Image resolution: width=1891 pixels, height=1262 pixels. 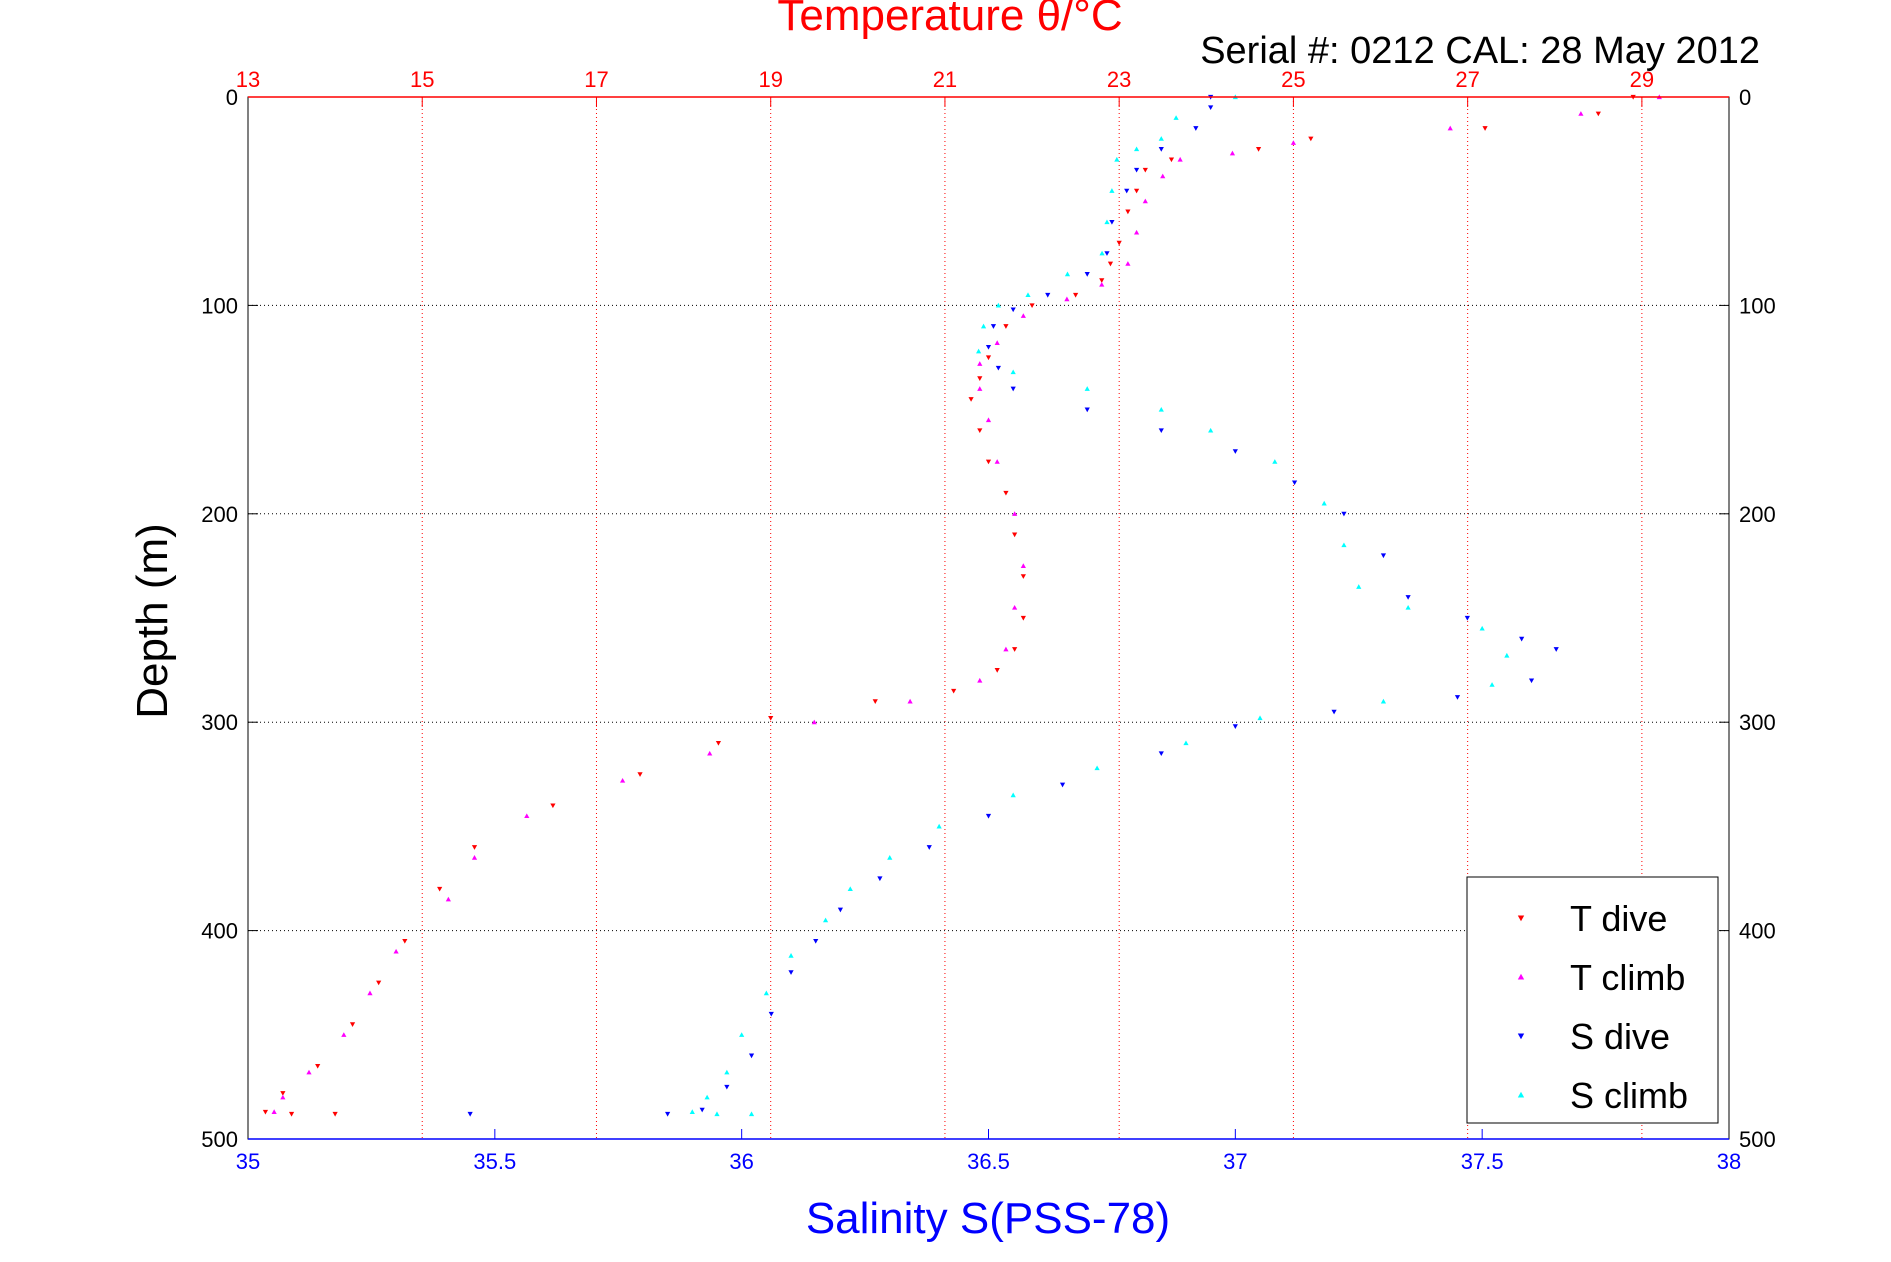 I want to click on right-tick-label: 500, so click(x=1757, y=1139).